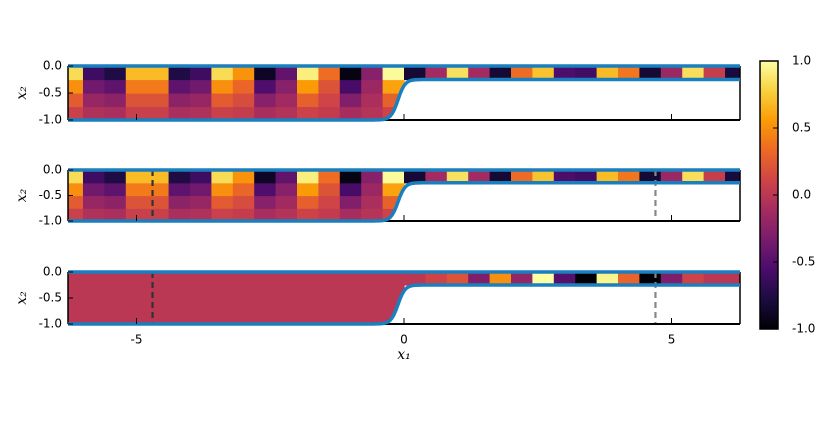 The image size is (830, 429). What do you see at coordinates (672, 340) in the screenshot?
I see `x-tick-label: 5` at bounding box center [672, 340].